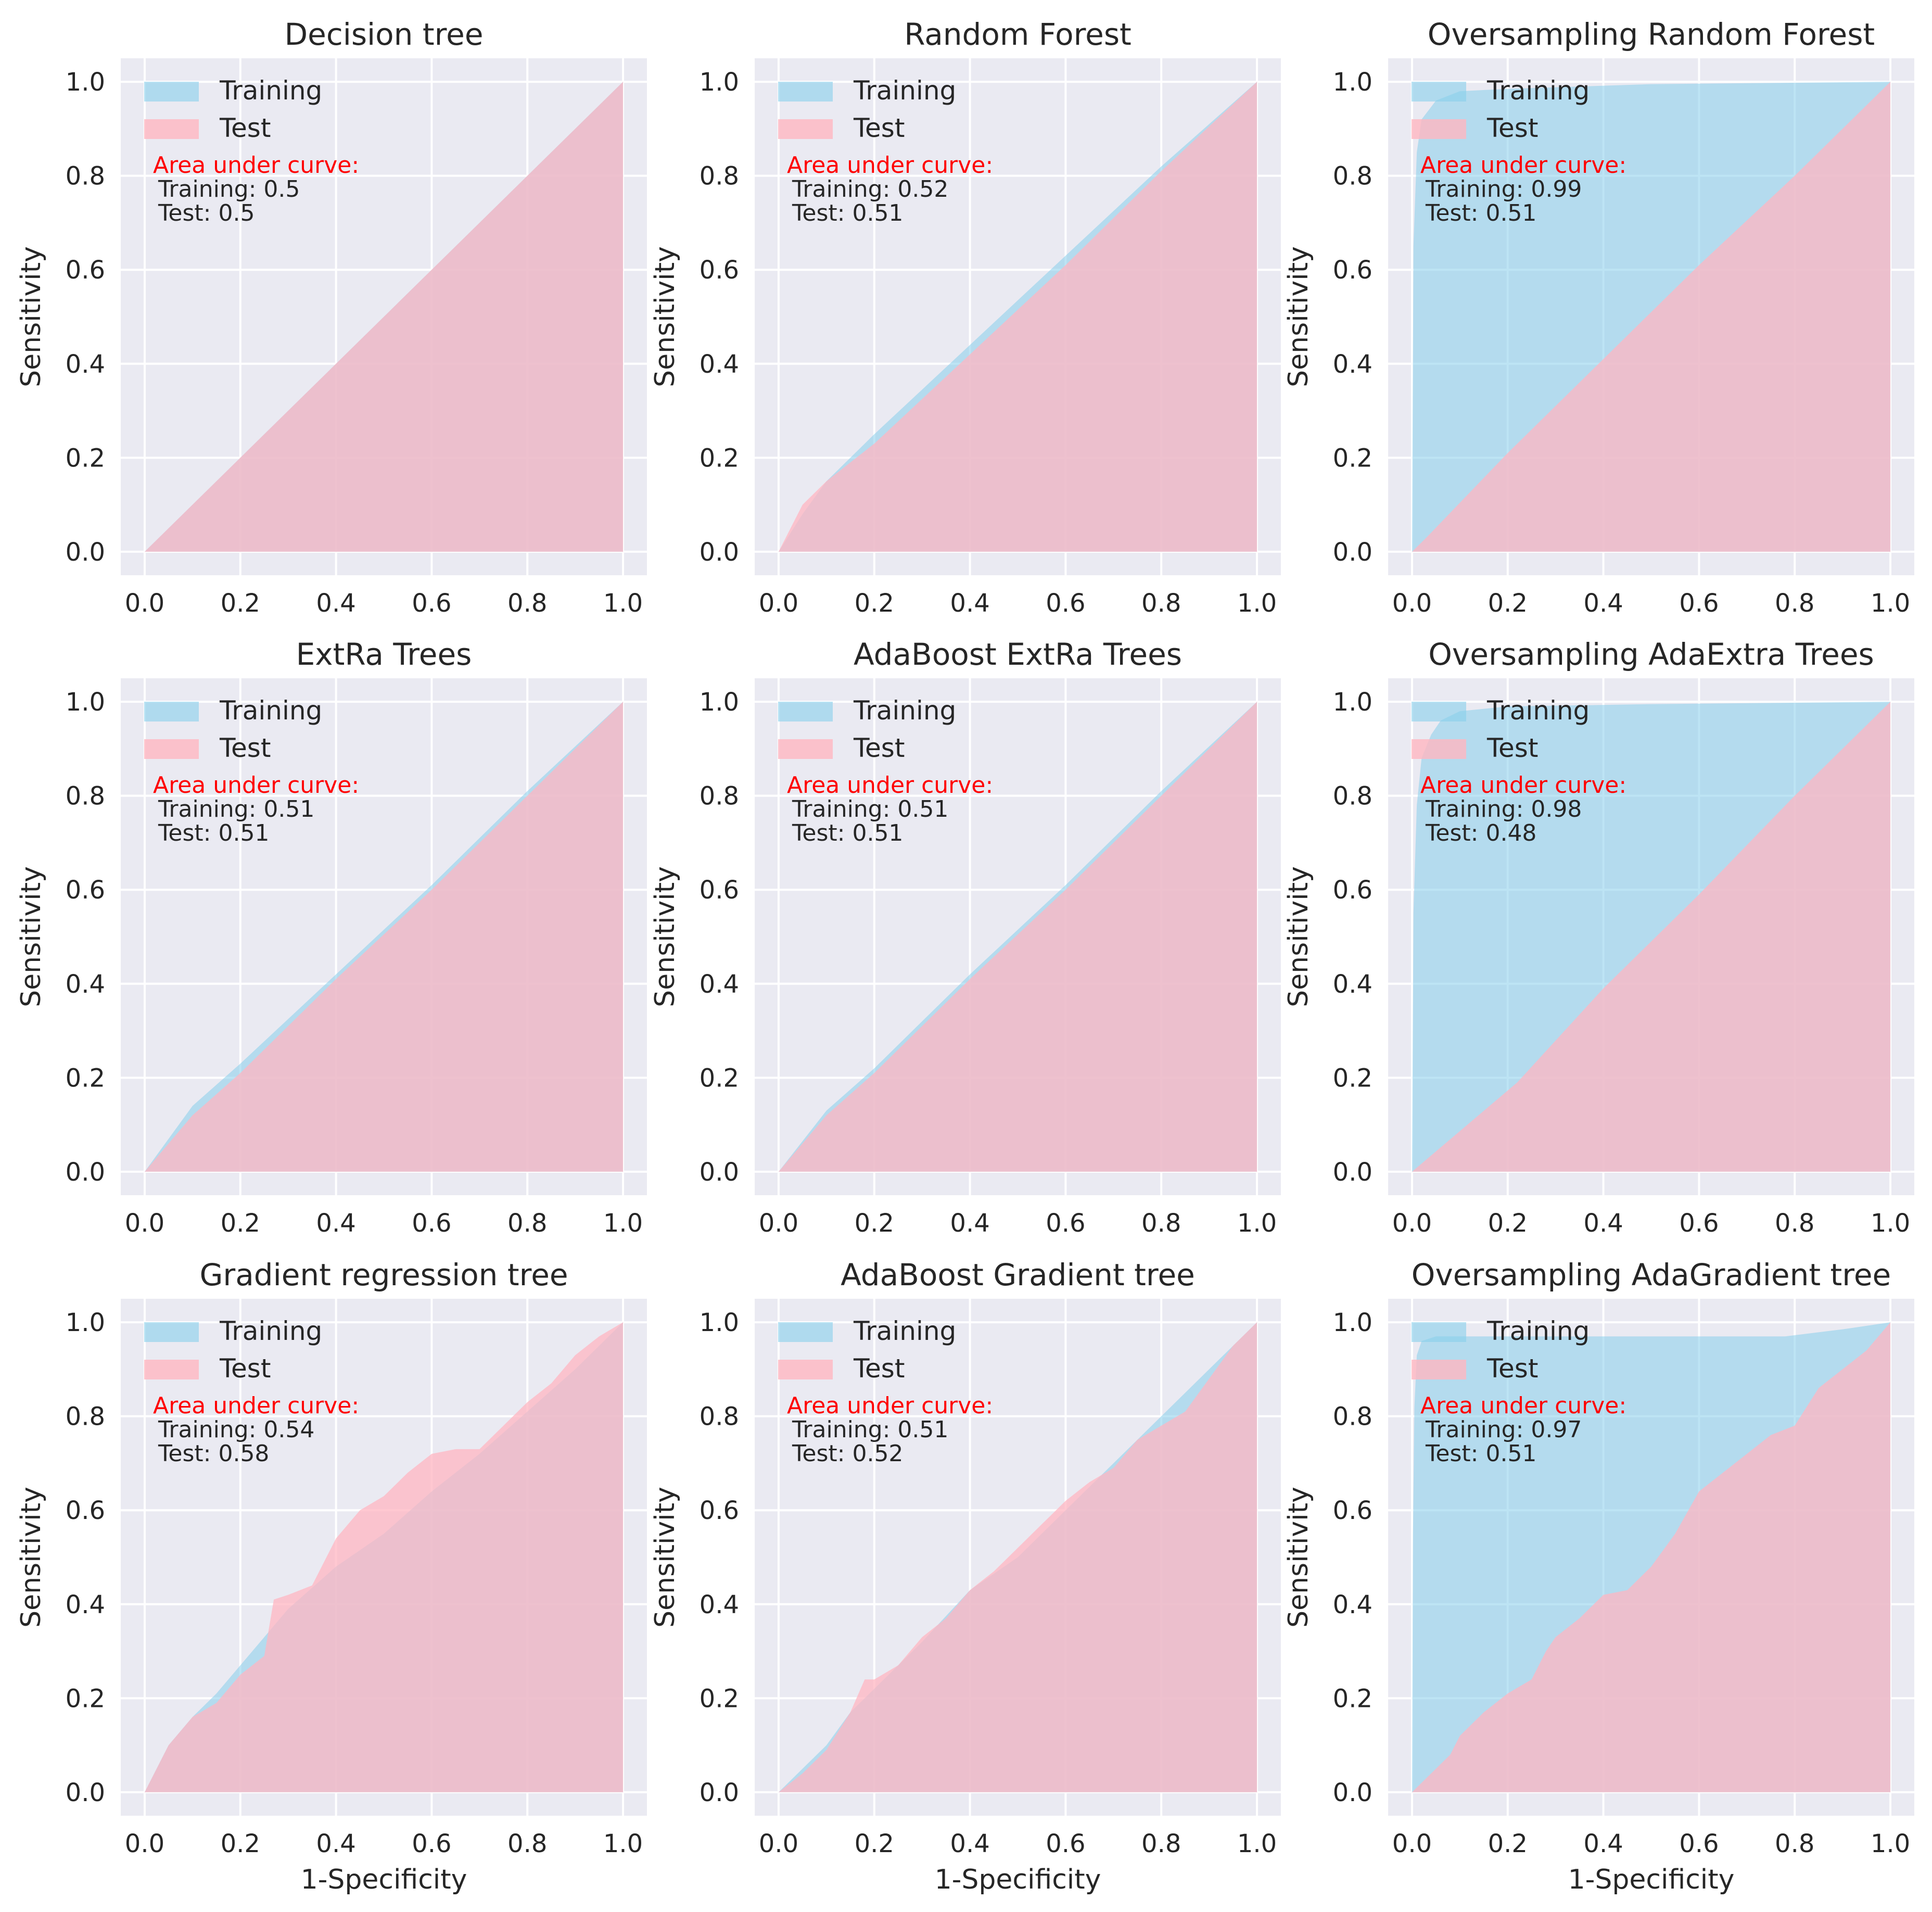 This screenshot has width=1932, height=1912. I want to click on auc-training-value: Training: 0.99, so click(1503, 189).